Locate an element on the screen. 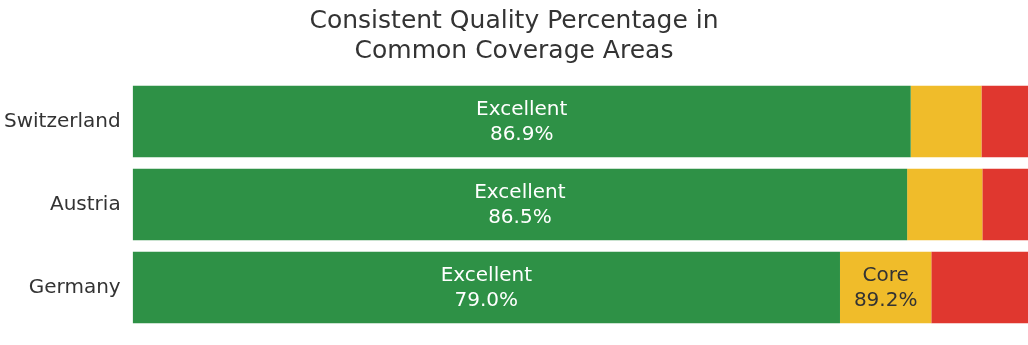  data-label: 86.5% is located at coordinates (520, 215).